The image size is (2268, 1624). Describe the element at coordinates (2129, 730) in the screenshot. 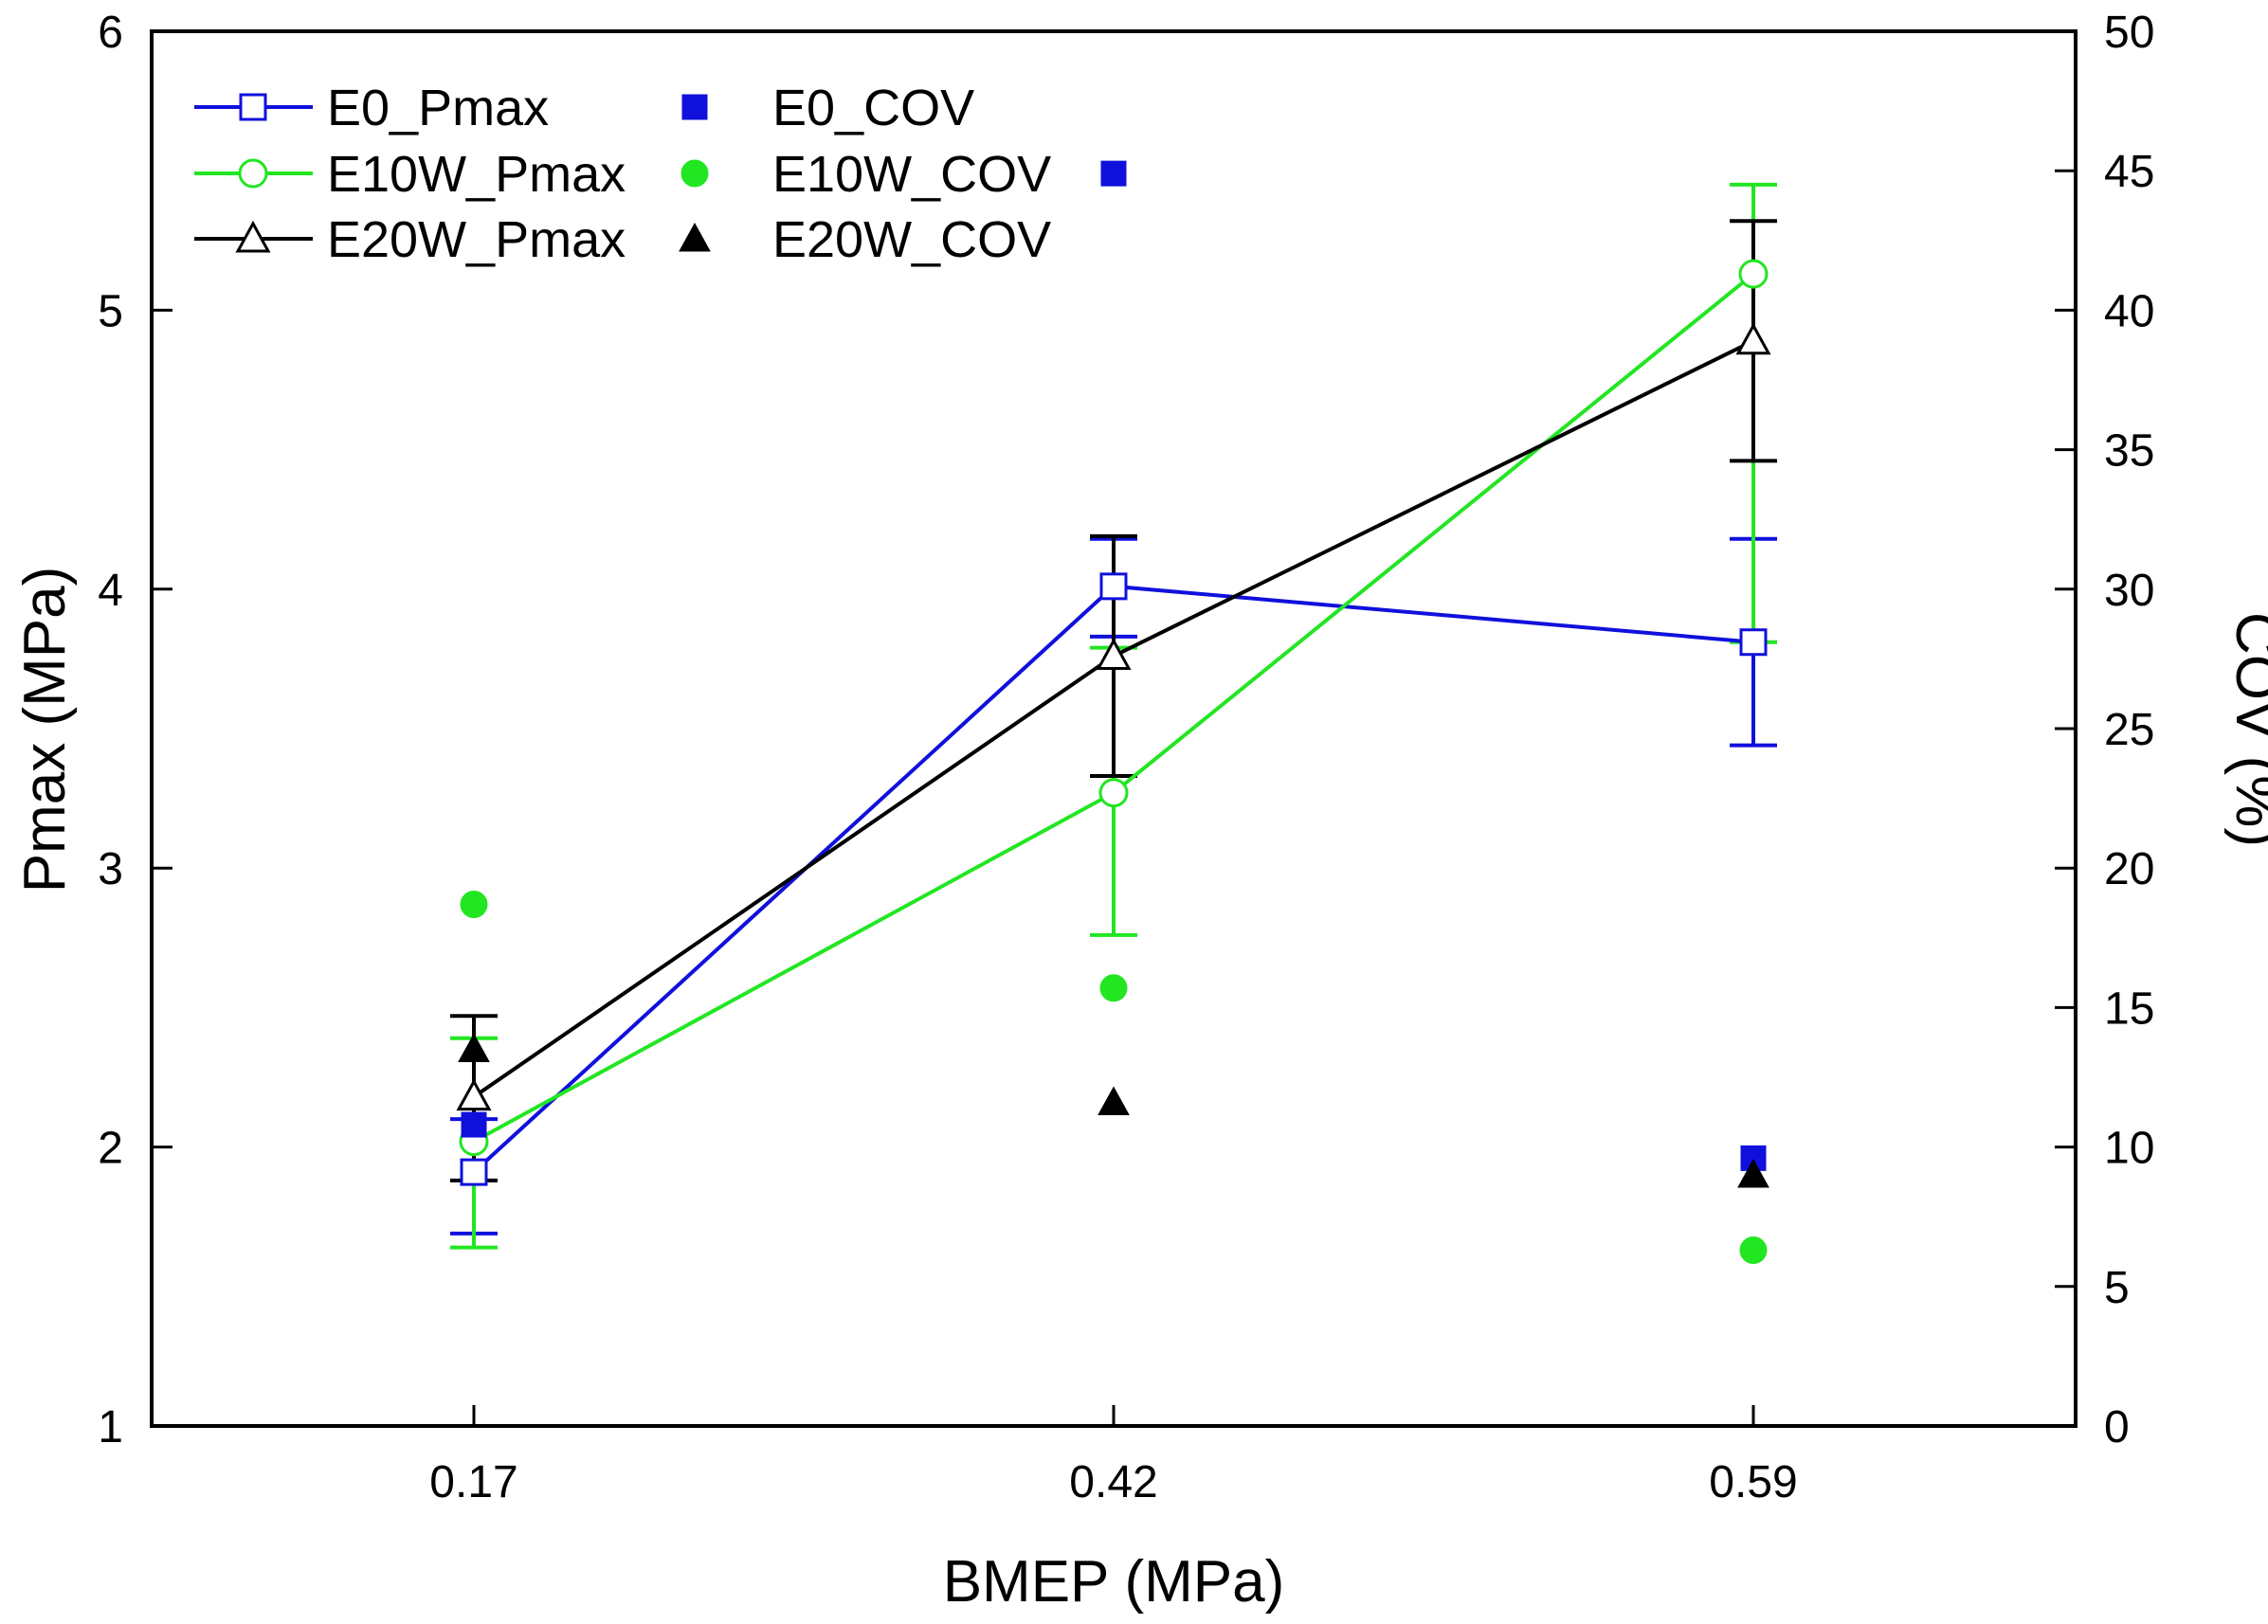

I see `y-right-tick-label: 25` at that location.